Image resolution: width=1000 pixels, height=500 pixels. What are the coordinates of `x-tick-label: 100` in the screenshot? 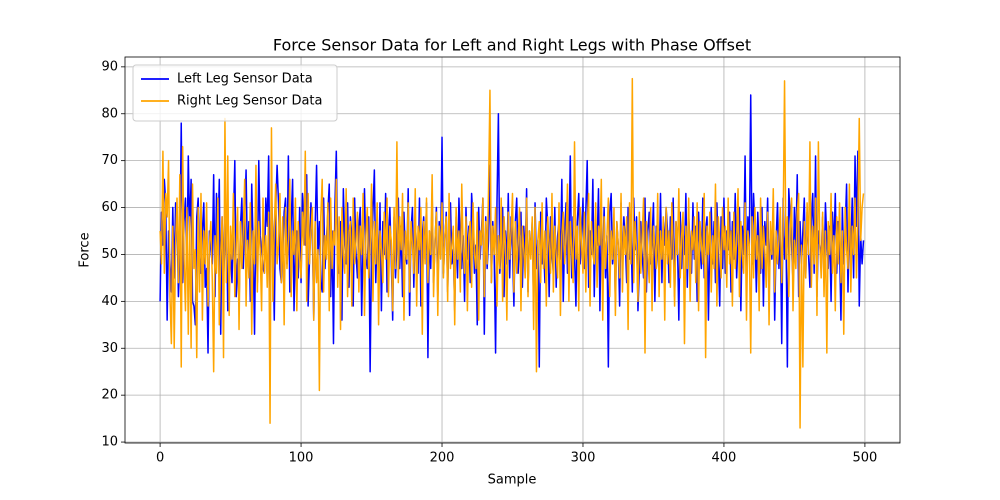 It's located at (301, 458).